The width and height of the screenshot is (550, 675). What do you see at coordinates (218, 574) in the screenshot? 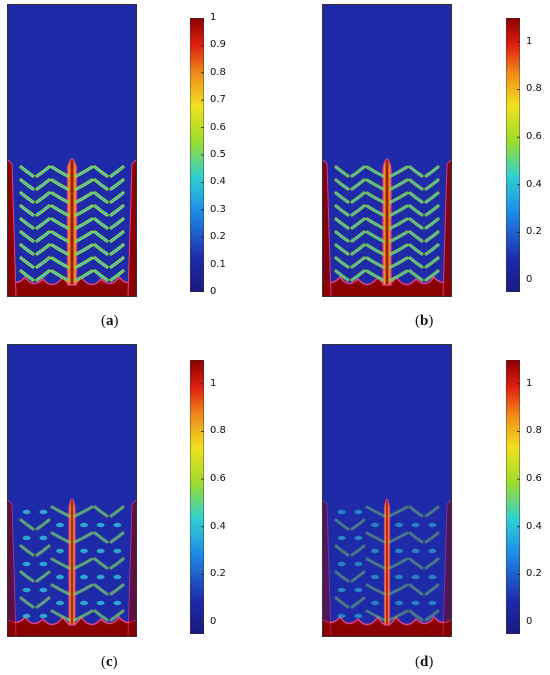
I see `colorbar-tick-label: 0.2` at bounding box center [218, 574].